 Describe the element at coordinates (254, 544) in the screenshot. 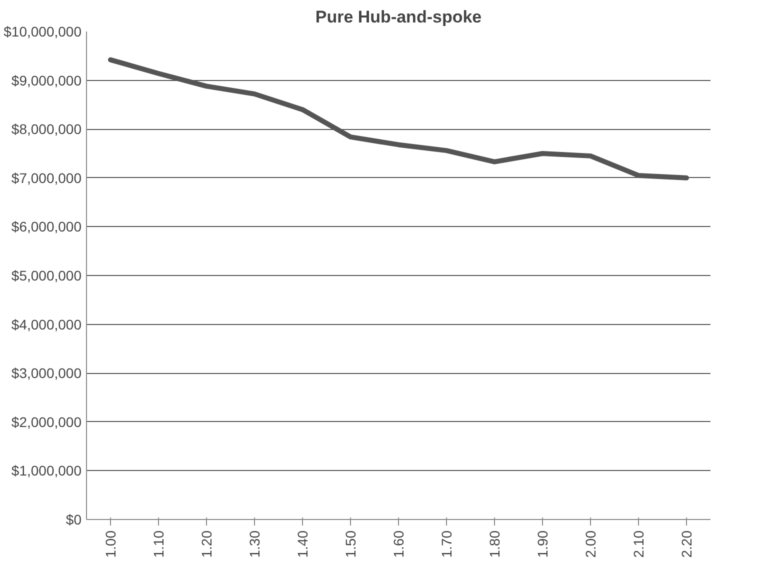

I see `x-tick-label: 1.30` at that location.